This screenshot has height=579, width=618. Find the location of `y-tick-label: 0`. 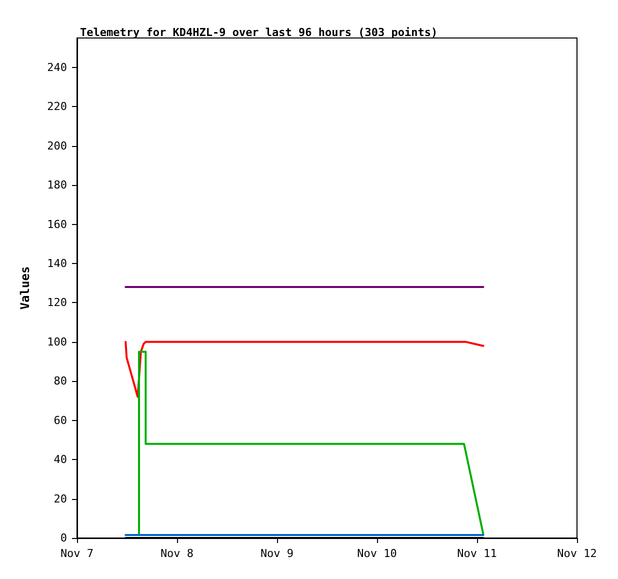

y-tick-label: 0 is located at coordinates (63, 538).